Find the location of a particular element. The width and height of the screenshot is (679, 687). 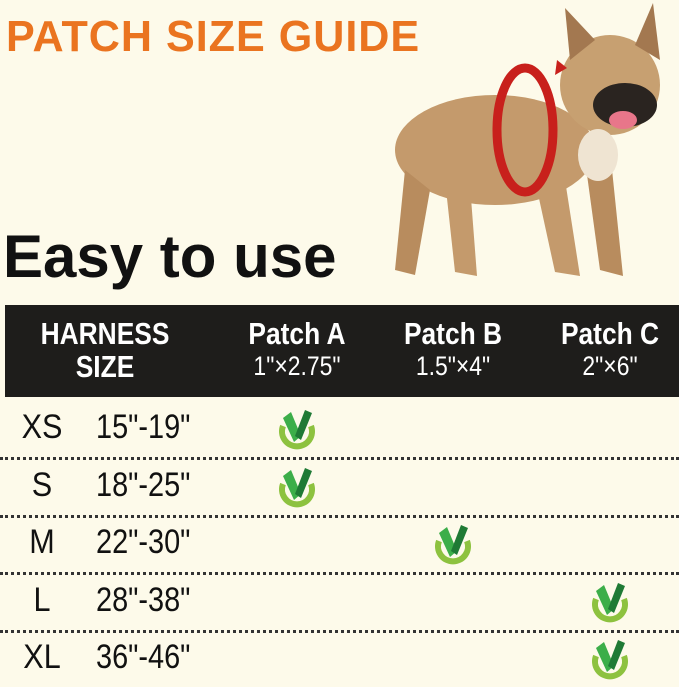

header-harness-size: HARNESS SIZE is located at coordinates (105, 350).